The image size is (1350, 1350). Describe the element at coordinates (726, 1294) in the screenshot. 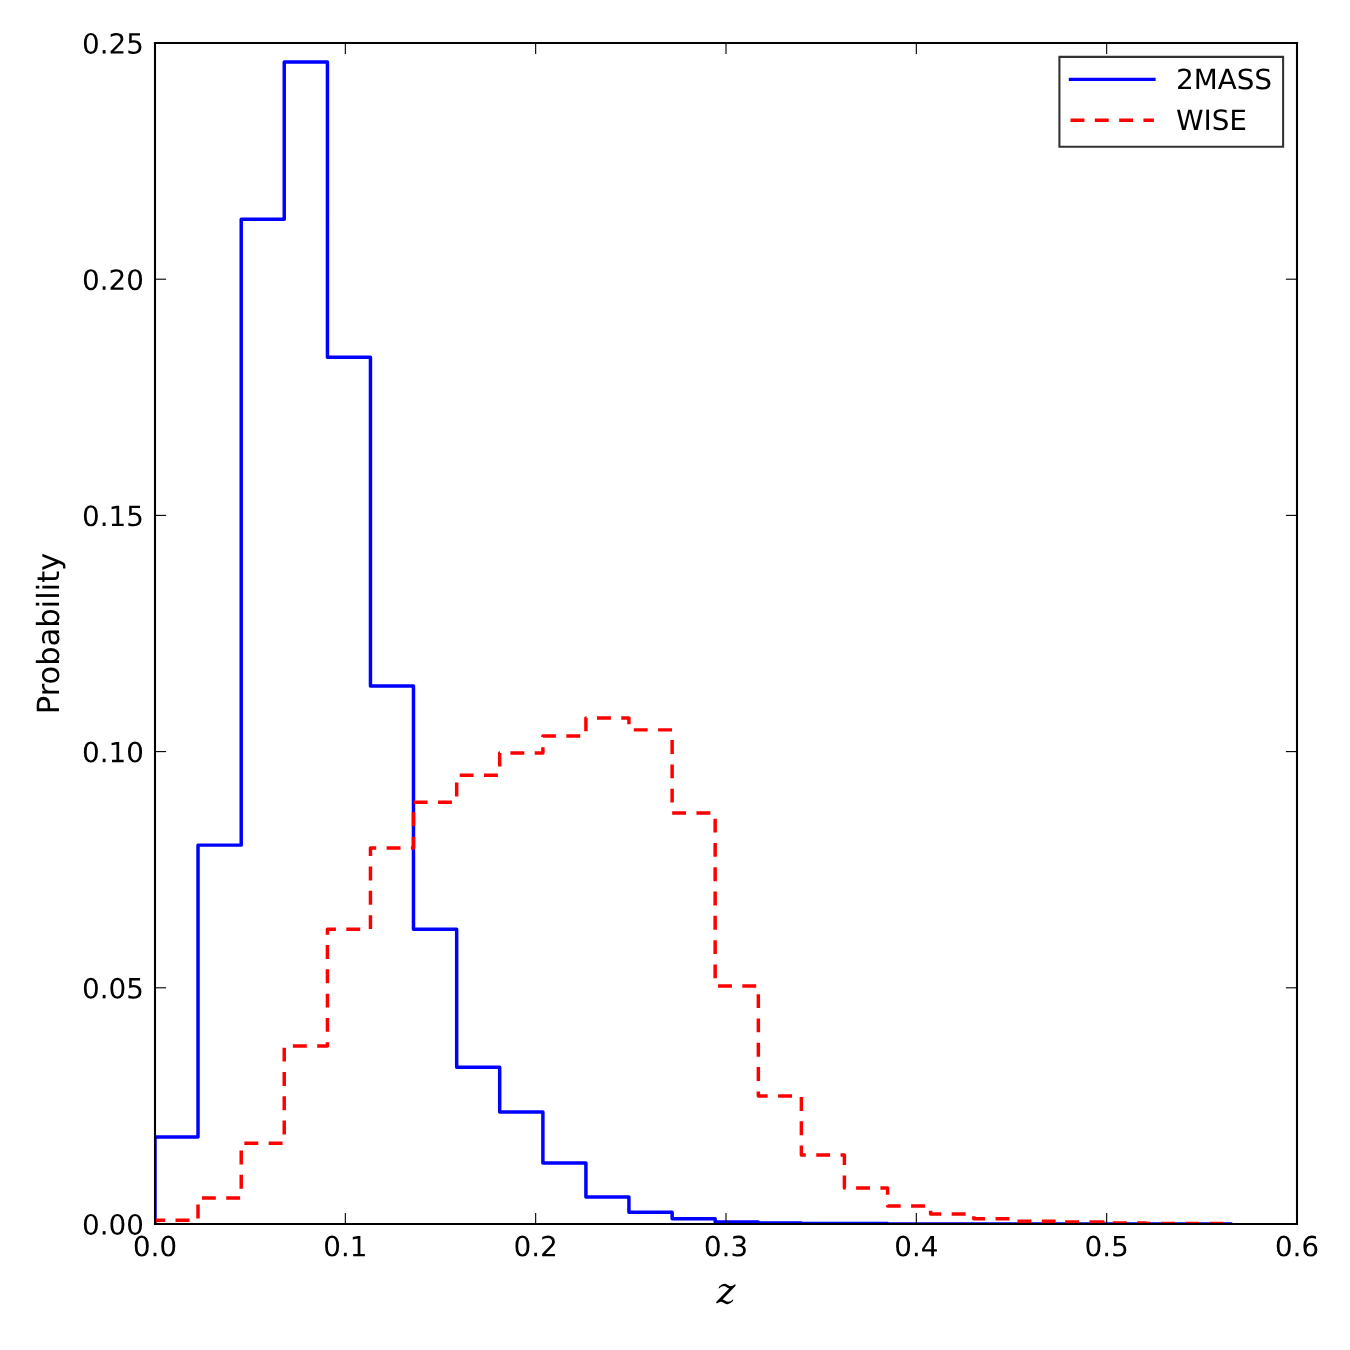

I see `x-axis-title: z` at that location.